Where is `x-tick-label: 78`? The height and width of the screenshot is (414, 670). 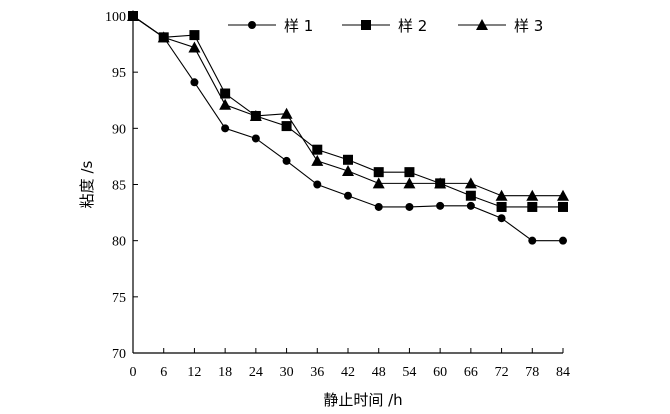
x-tick-label: 78 is located at coordinates (532, 372).